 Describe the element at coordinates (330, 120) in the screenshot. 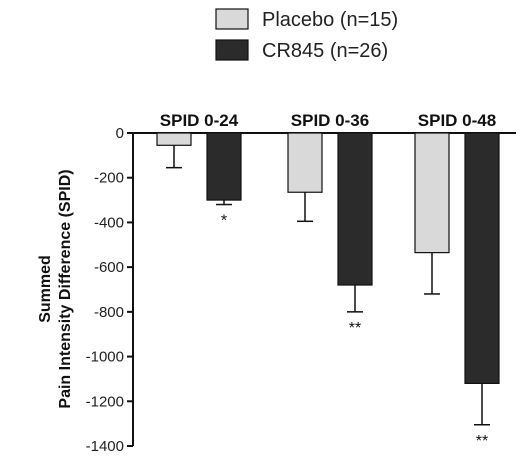

I see `category-label: SPID 0-36` at that location.